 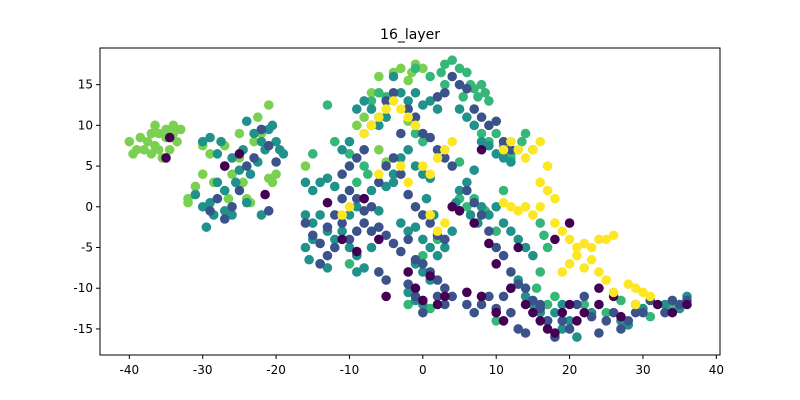 What do you see at coordinates (569, 370) in the screenshot?
I see `x-tick-label: 20` at bounding box center [569, 370].